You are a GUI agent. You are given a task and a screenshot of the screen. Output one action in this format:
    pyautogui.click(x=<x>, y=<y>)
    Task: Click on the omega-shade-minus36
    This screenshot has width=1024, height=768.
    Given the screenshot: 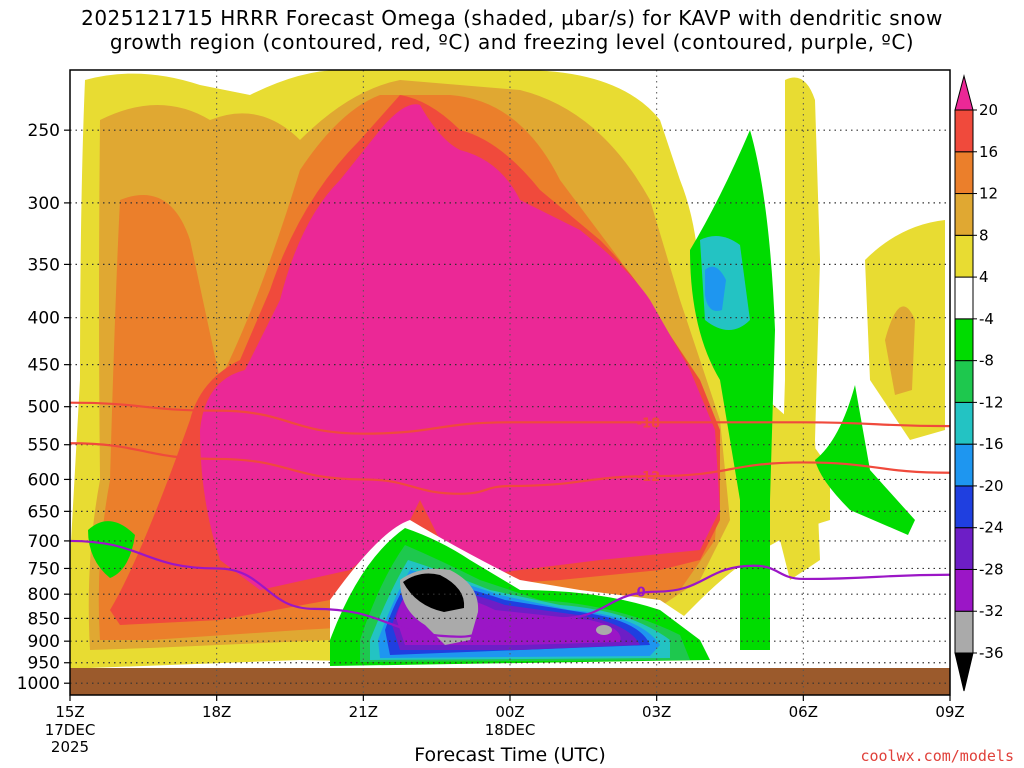 What is the action you would take?
    pyautogui.click(x=434, y=592)
    